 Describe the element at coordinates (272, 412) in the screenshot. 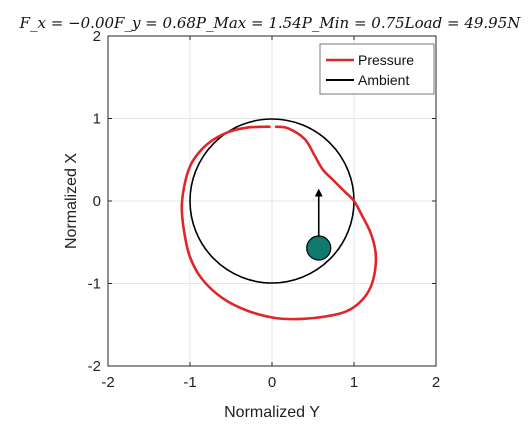

I see `x-axis-label: Normalized Y` at that location.